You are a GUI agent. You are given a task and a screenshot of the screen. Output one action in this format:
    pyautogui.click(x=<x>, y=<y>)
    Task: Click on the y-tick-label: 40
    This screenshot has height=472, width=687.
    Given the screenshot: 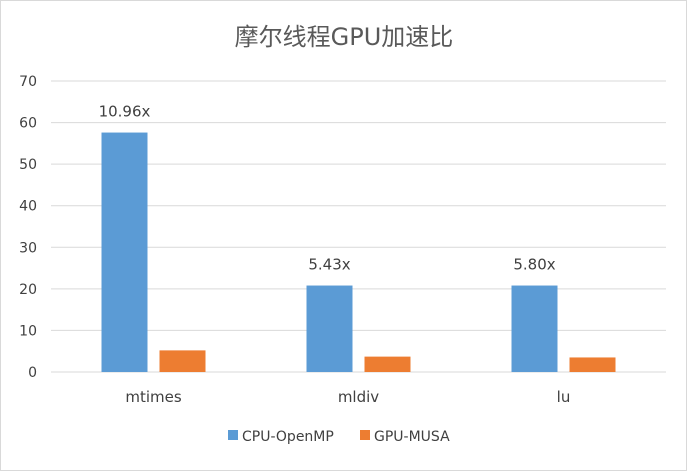 What is the action you would take?
    pyautogui.click(x=28, y=207)
    